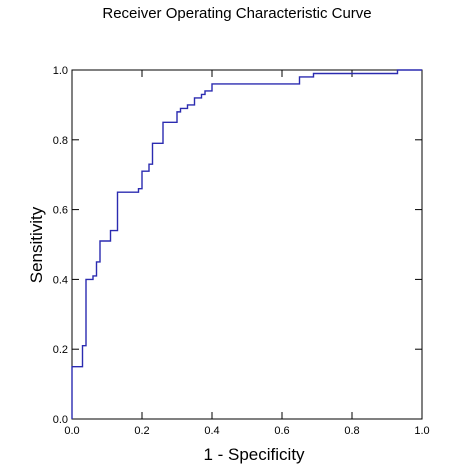 The width and height of the screenshot is (474, 474). Describe the element at coordinates (236, 13) in the screenshot. I see `chart-title: Receiver Operating Characteristic Curve` at that location.